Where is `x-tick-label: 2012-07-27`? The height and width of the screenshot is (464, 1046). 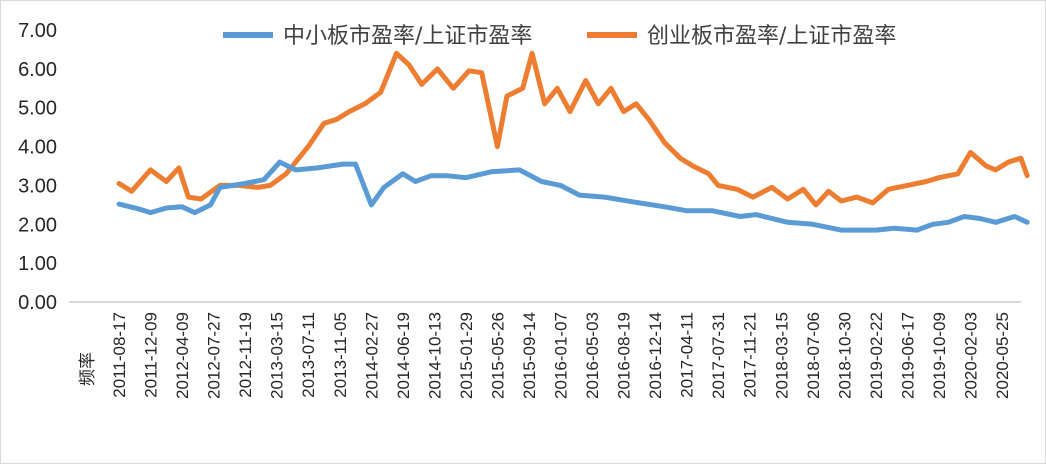
x-tick-label: 2012-07-27 is located at coordinates (214, 355).